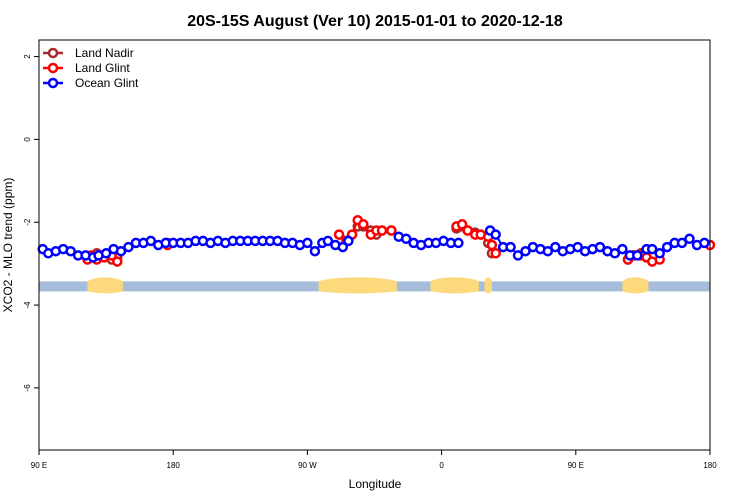  What do you see at coordinates (27, 56) in the screenshot?
I see `y-tick-label: 2` at bounding box center [27, 56].